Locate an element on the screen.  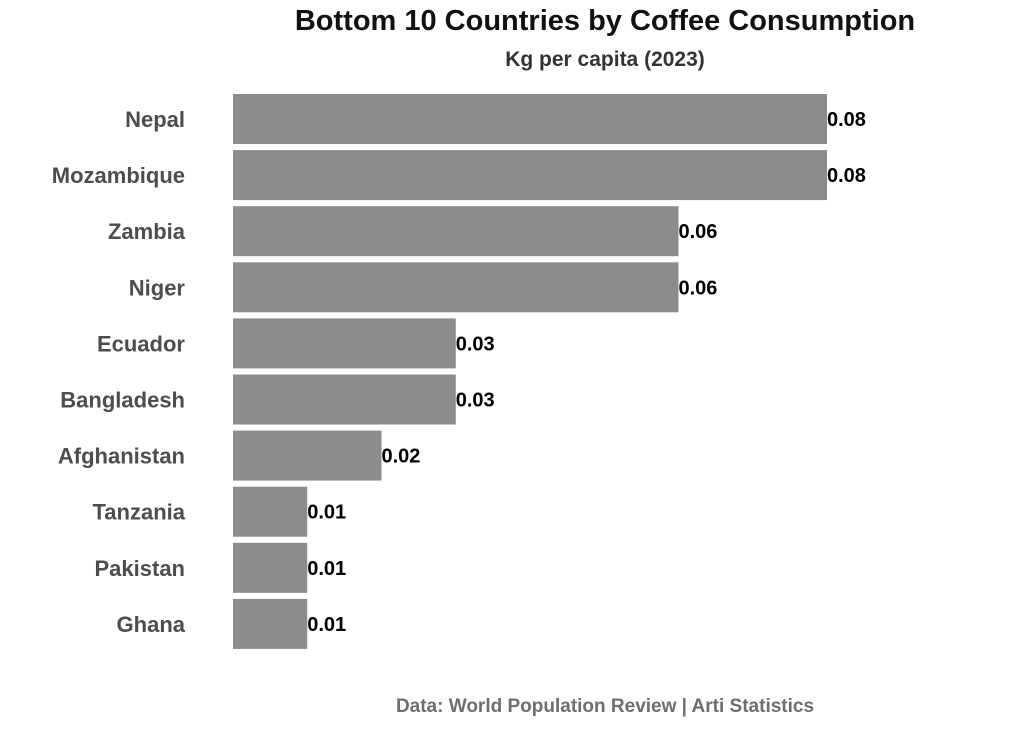
value-label-pakistan: 0.01 is located at coordinates (326, 569).